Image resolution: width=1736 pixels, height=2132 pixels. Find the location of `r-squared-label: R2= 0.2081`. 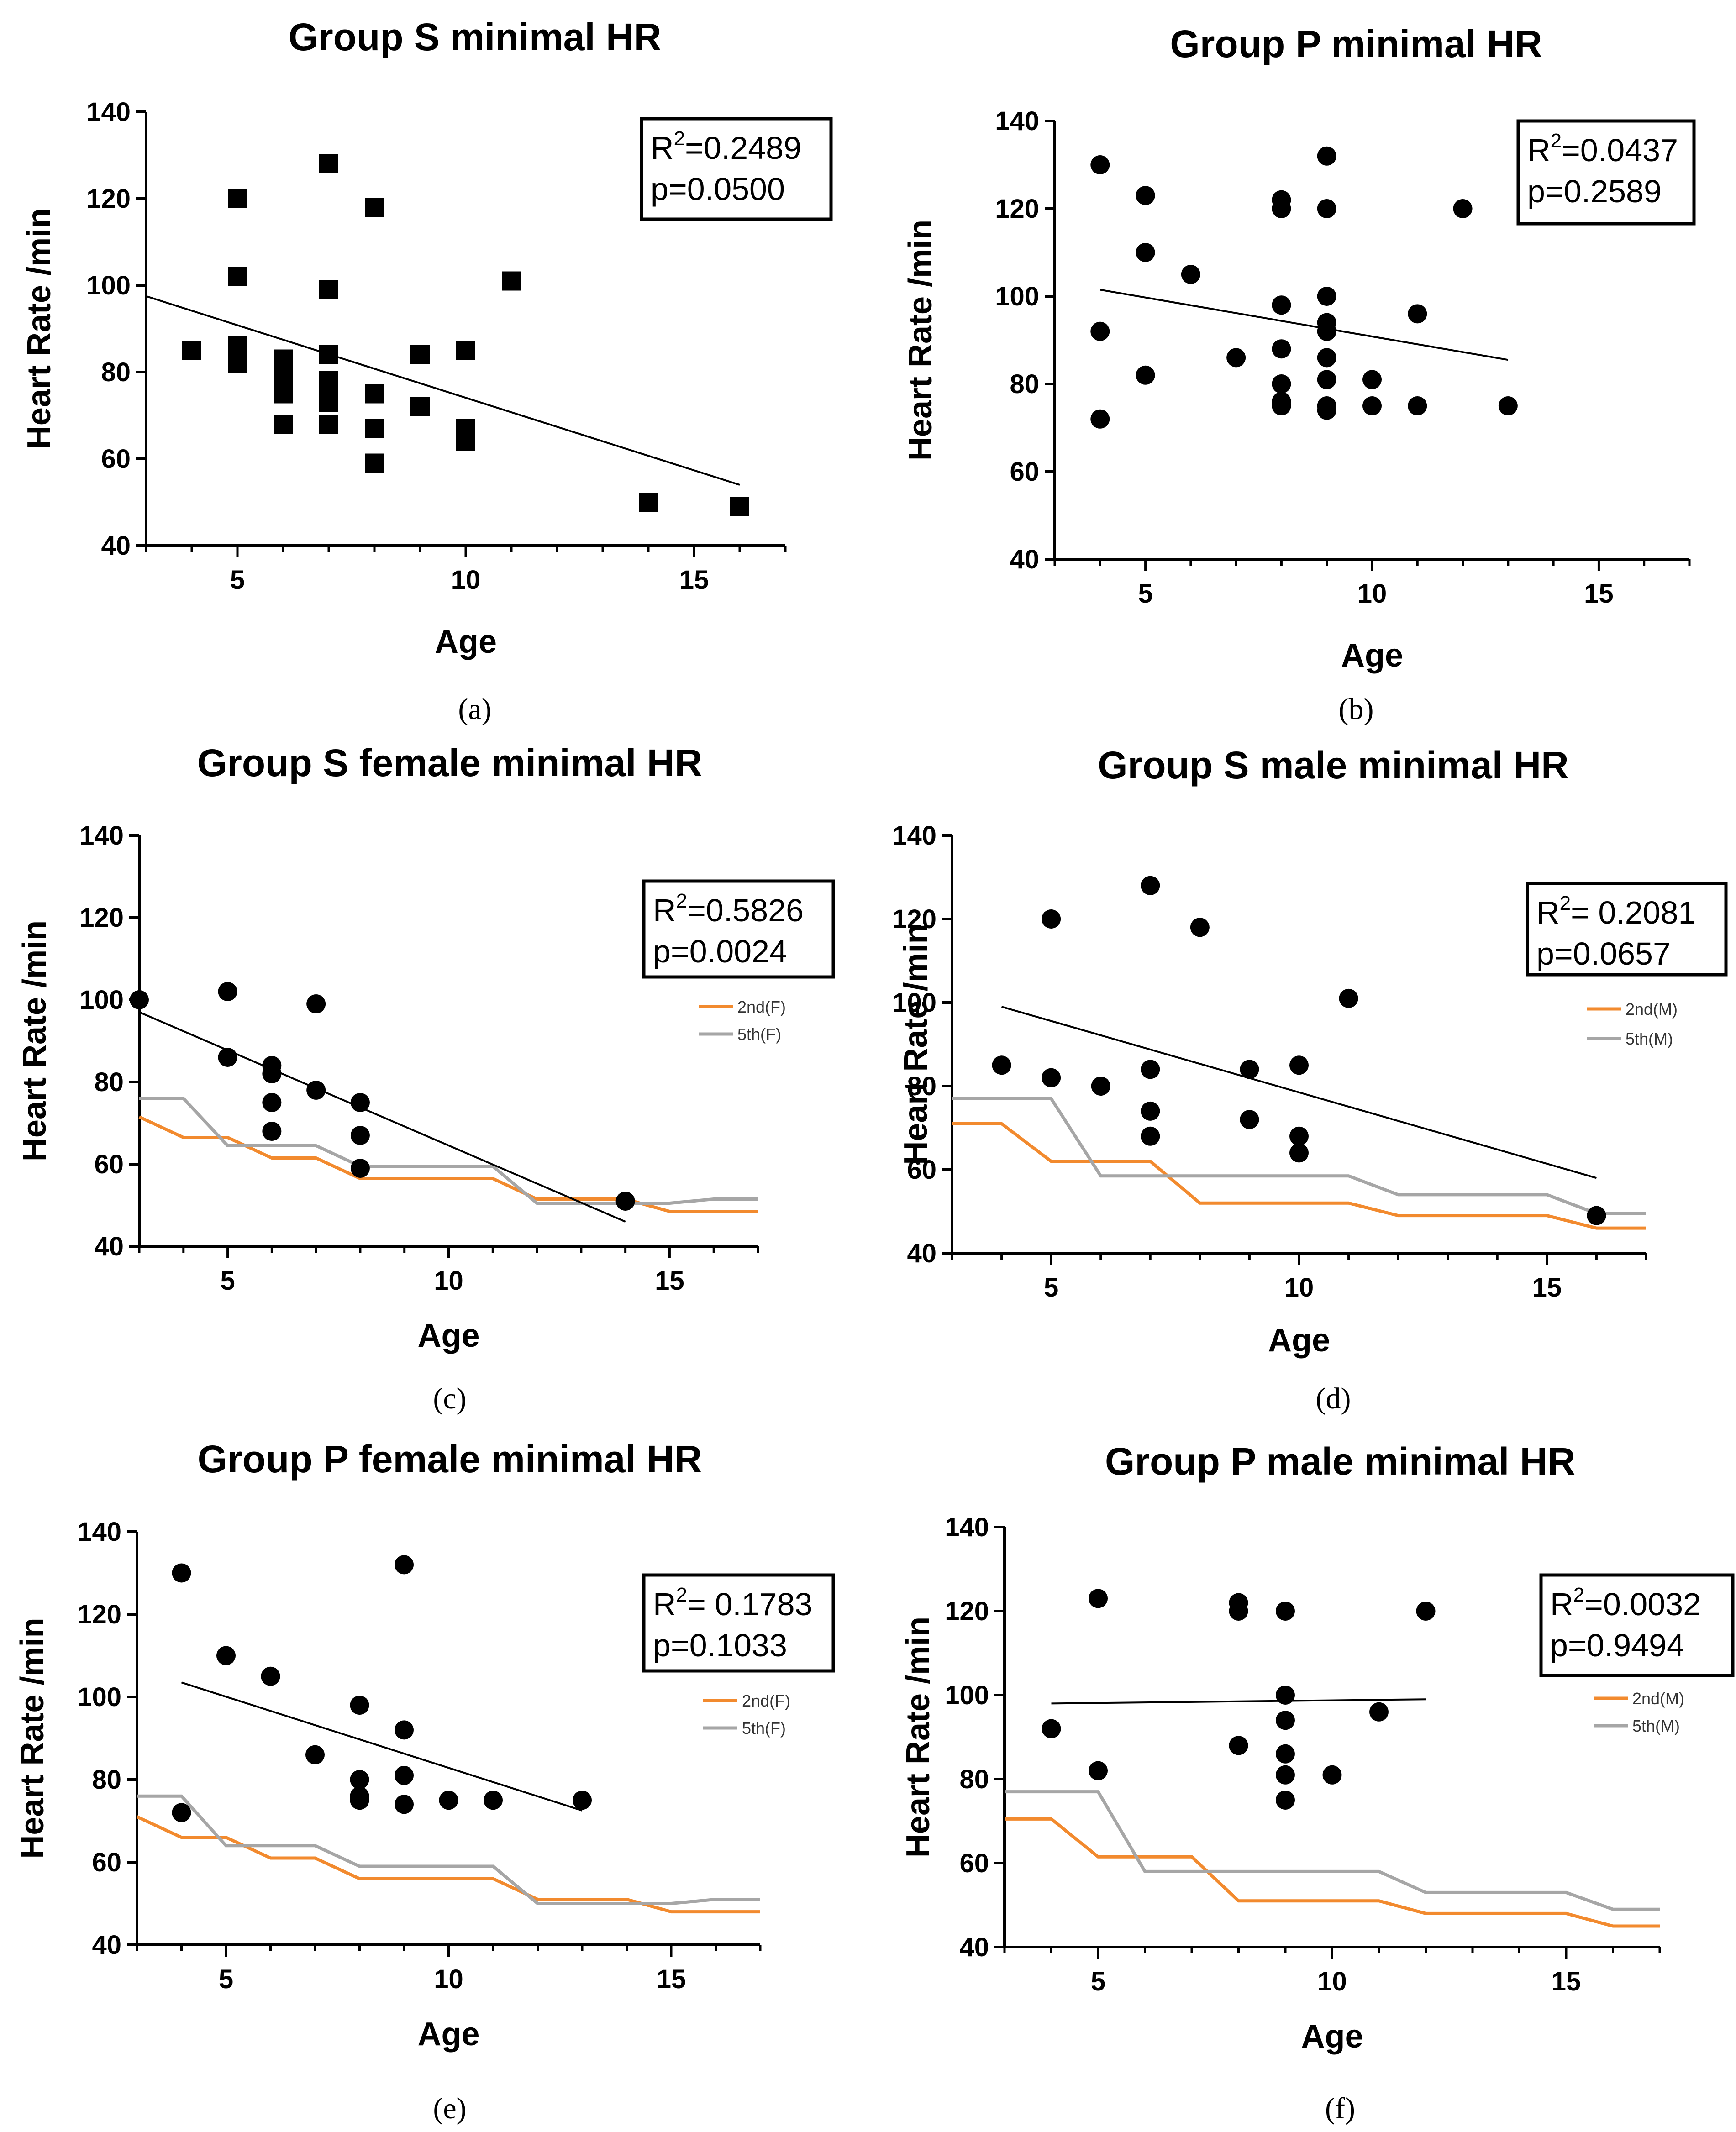

r-squared-label: R2= 0.2081 is located at coordinates (1616, 911).